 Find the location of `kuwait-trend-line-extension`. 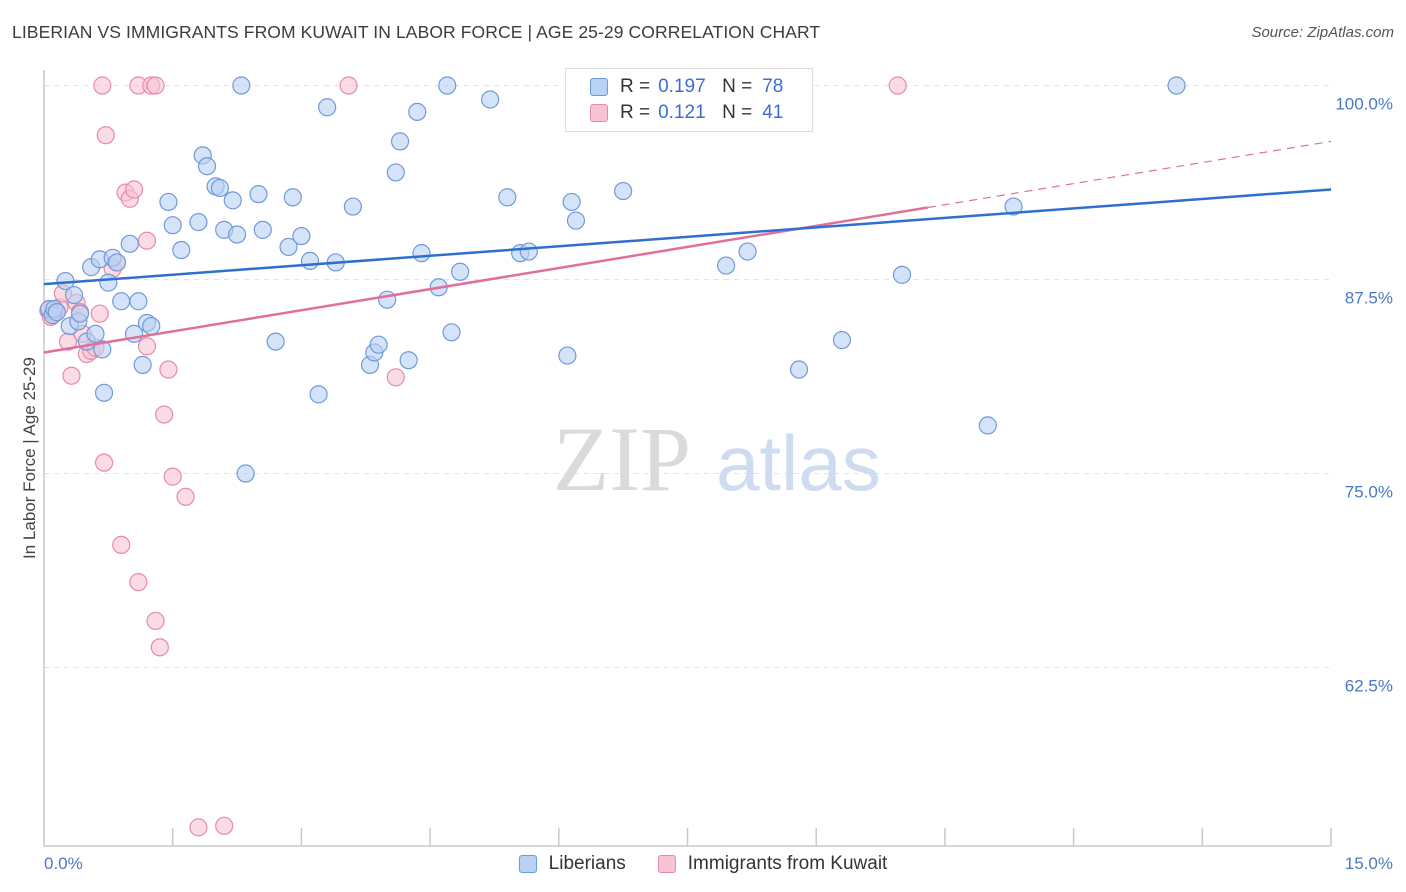

kuwait-trend-line-extension is located at coordinates (1129, 174).